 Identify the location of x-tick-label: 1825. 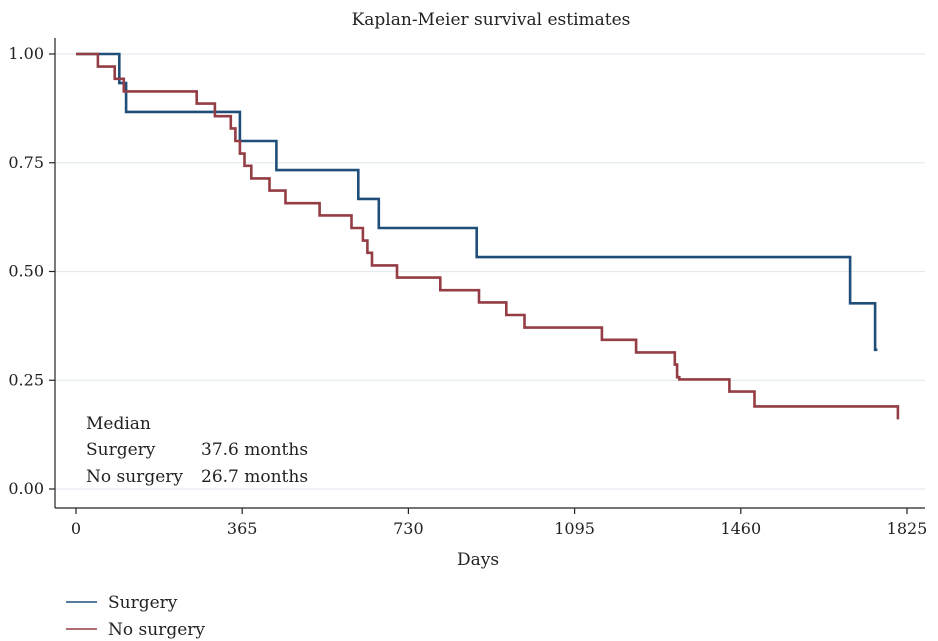
(907, 528).